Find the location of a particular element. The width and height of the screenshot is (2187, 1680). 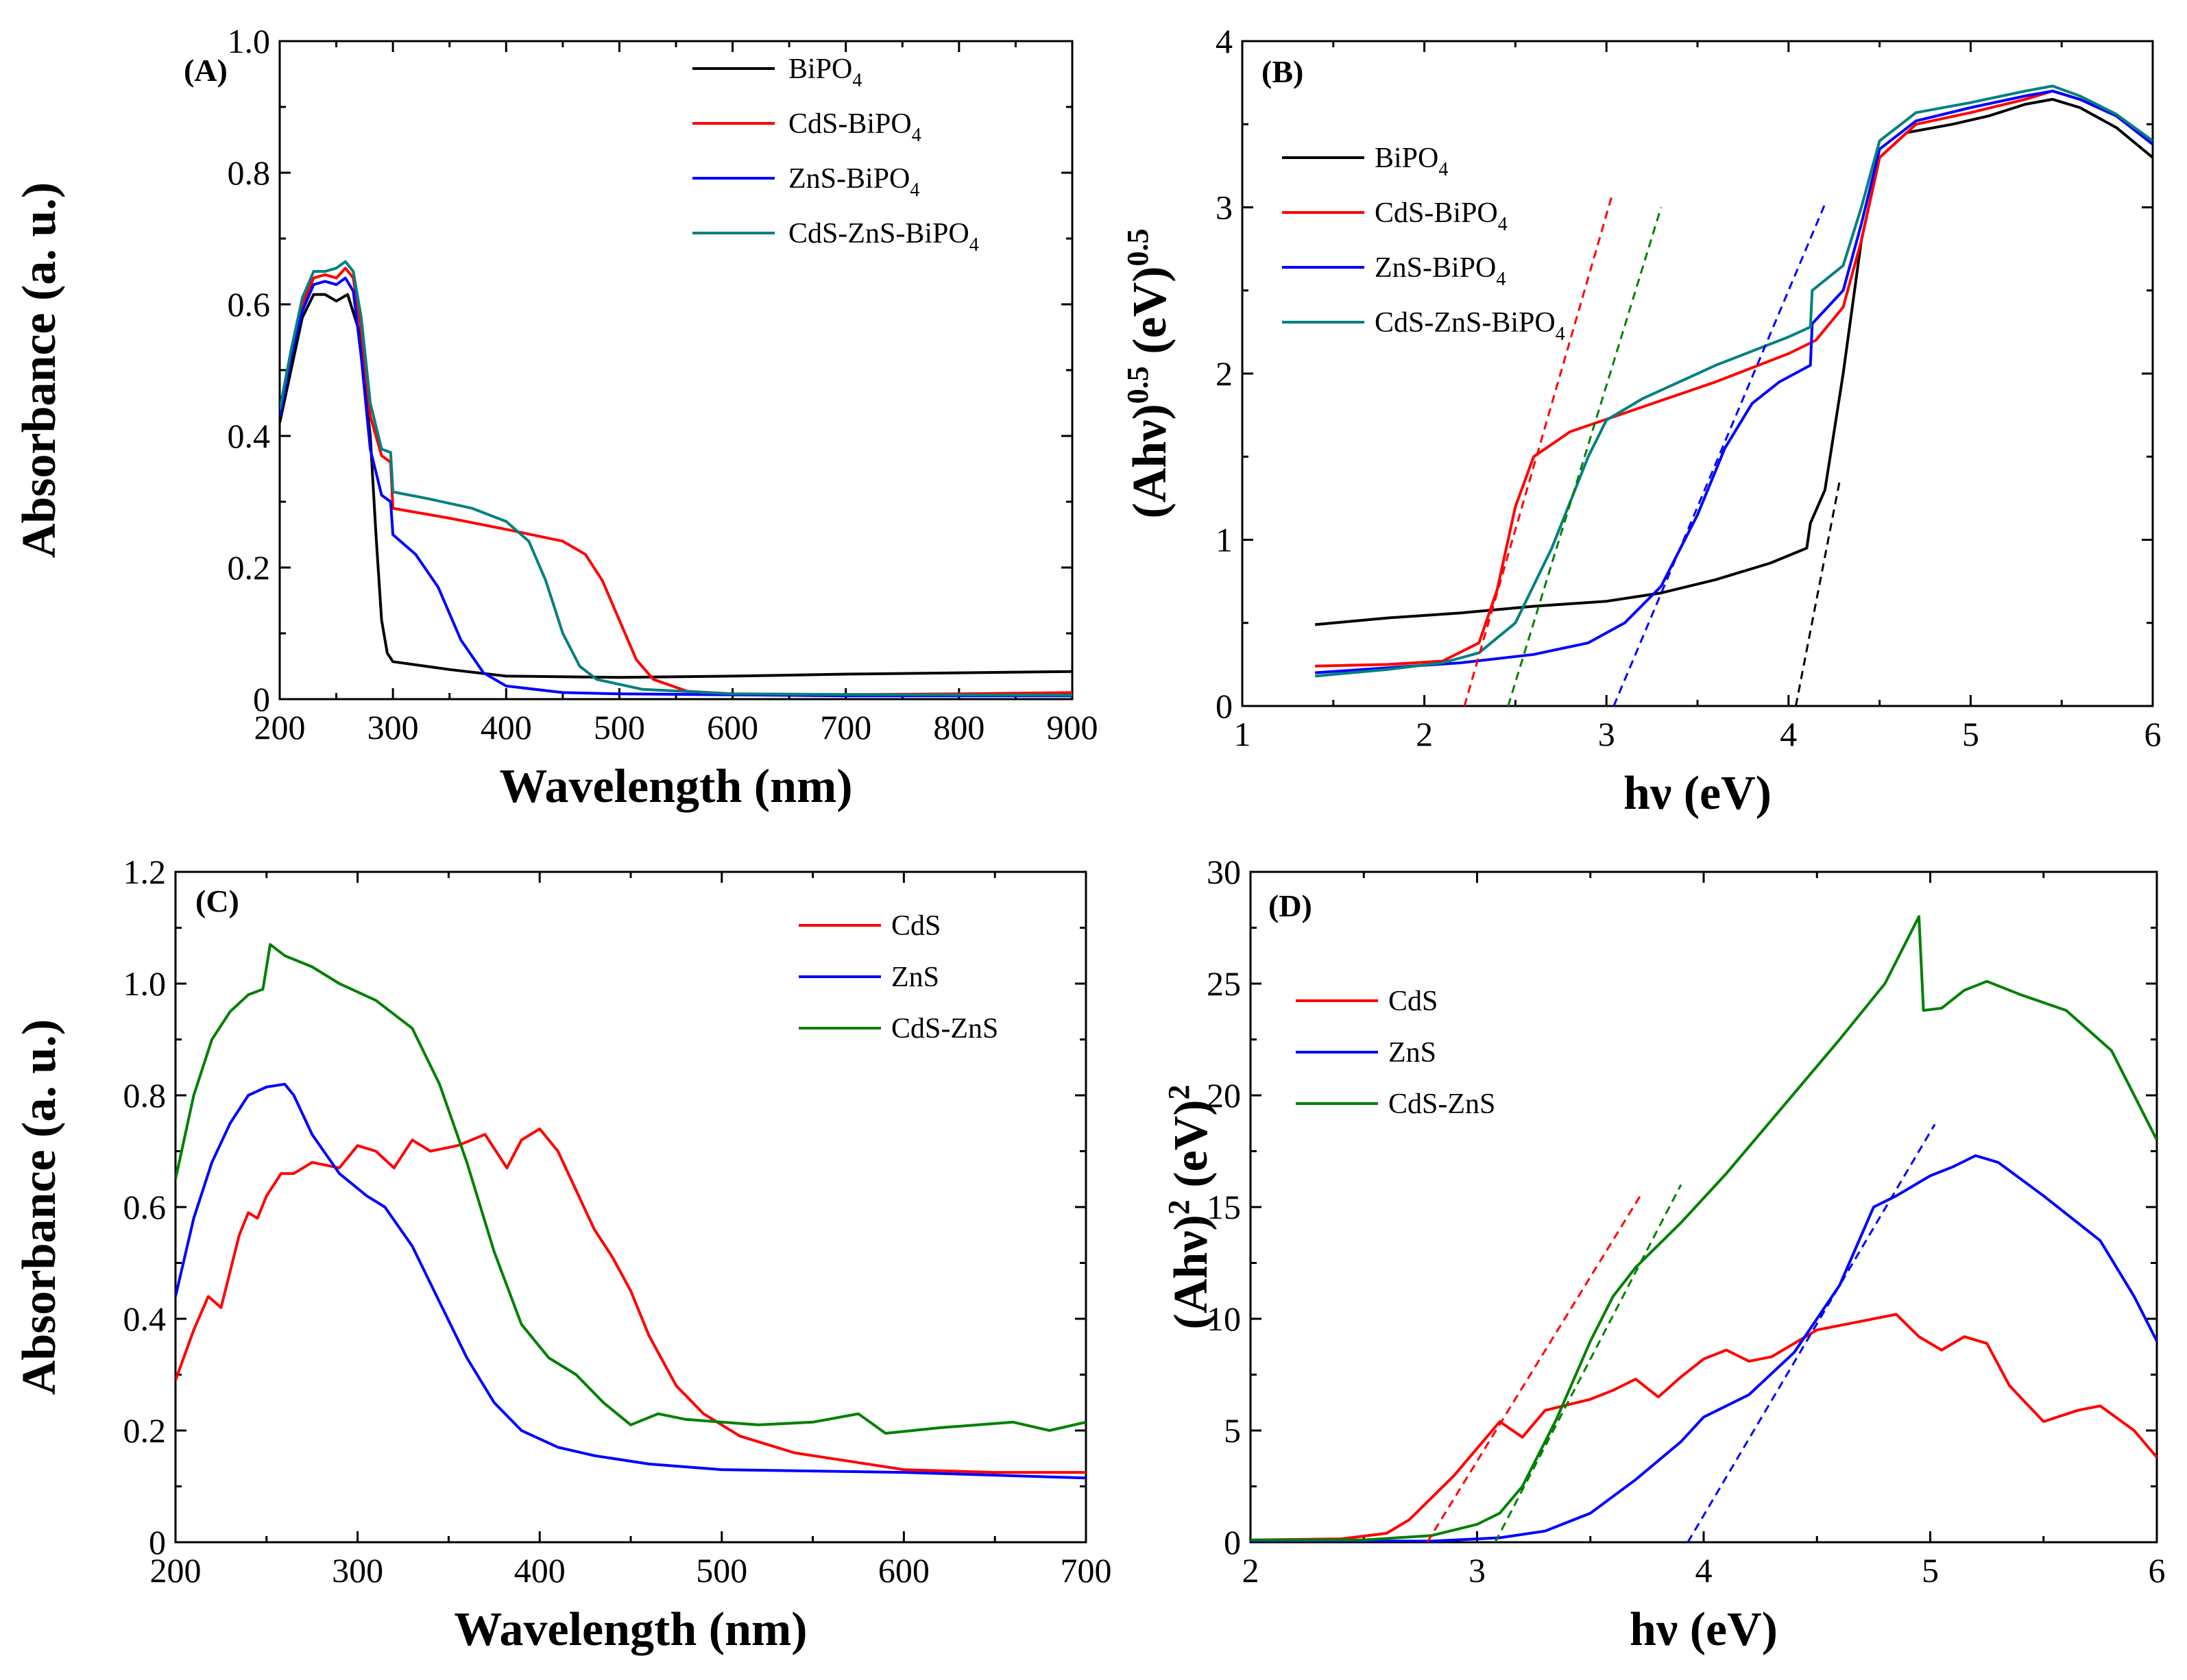

plot-frame is located at coordinates (676, 370).